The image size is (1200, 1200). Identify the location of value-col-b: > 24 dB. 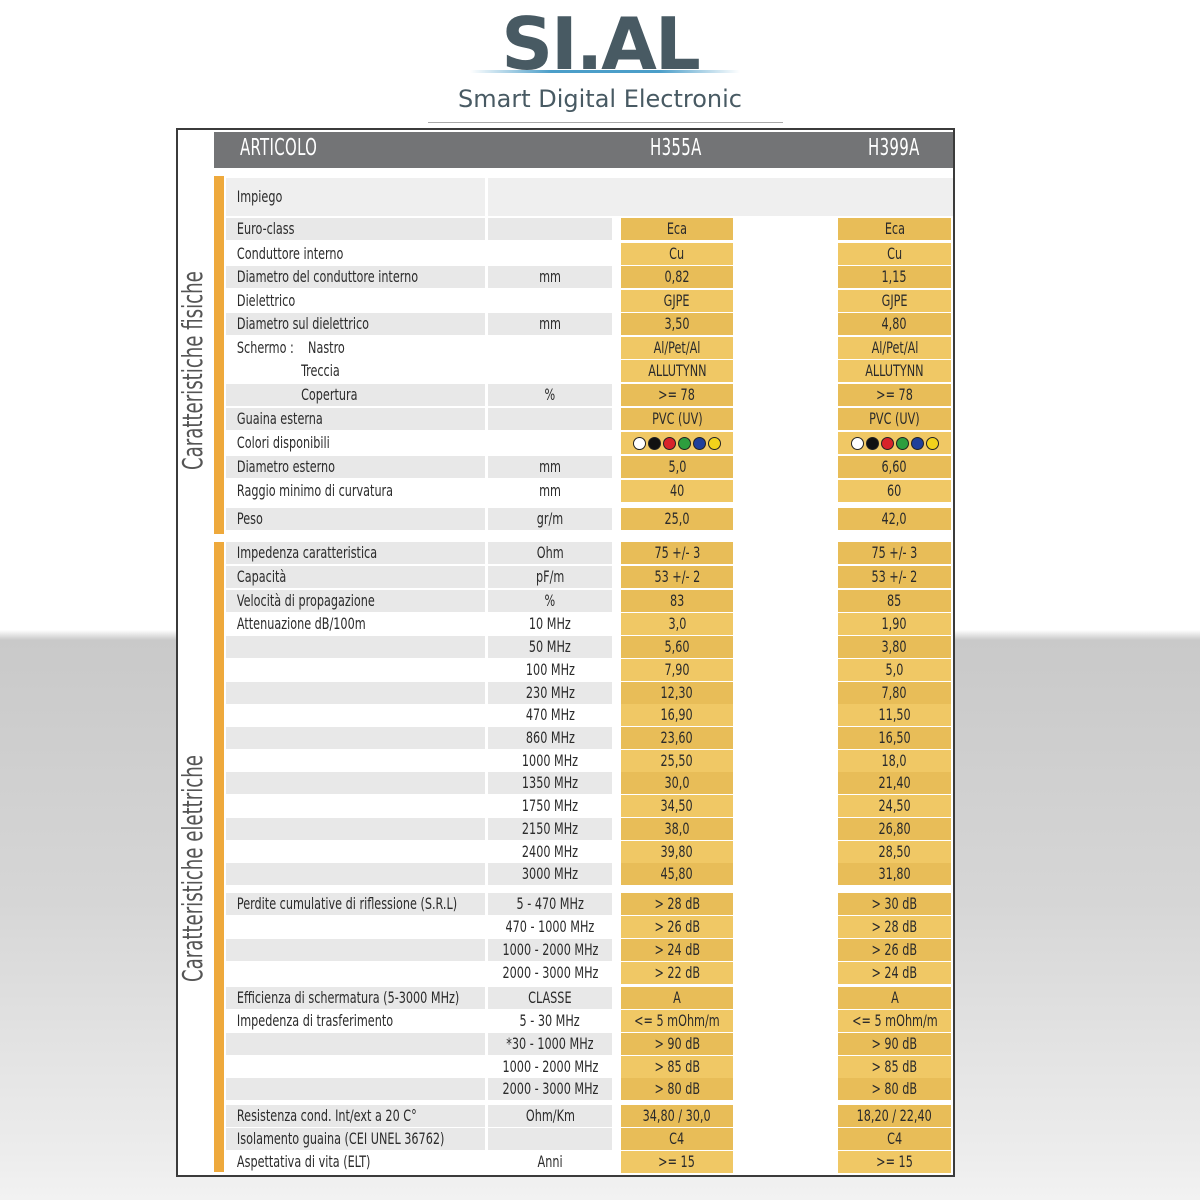
(894, 973).